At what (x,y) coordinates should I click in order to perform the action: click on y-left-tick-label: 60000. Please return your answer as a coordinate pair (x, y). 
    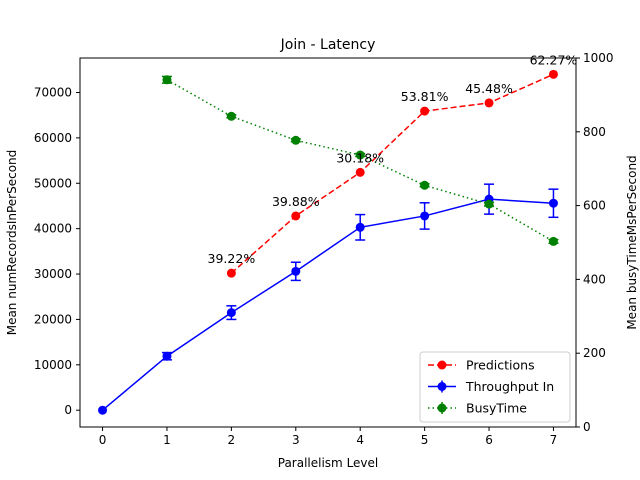
    Looking at the image, I should click on (53, 138).